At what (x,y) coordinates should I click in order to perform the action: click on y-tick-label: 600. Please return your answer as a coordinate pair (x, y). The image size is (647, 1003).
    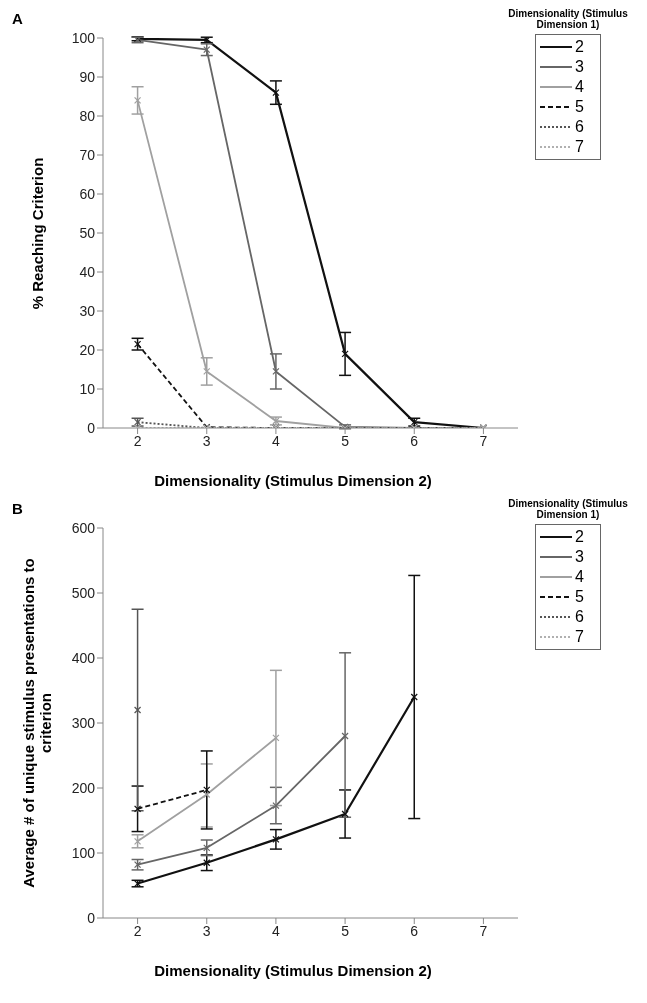
    Looking at the image, I should click on (83, 527).